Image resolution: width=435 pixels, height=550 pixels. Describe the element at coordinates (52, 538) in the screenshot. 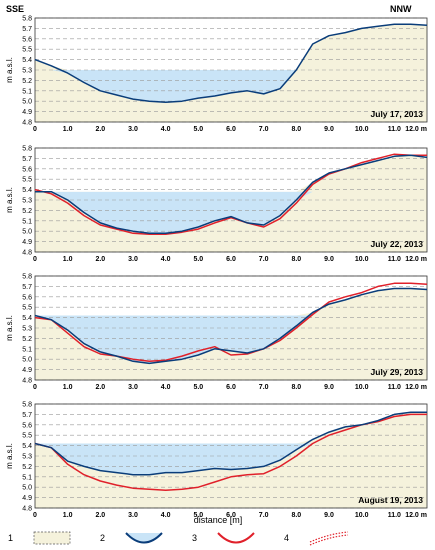

I see `ground-fill-swatch-icon` at that location.